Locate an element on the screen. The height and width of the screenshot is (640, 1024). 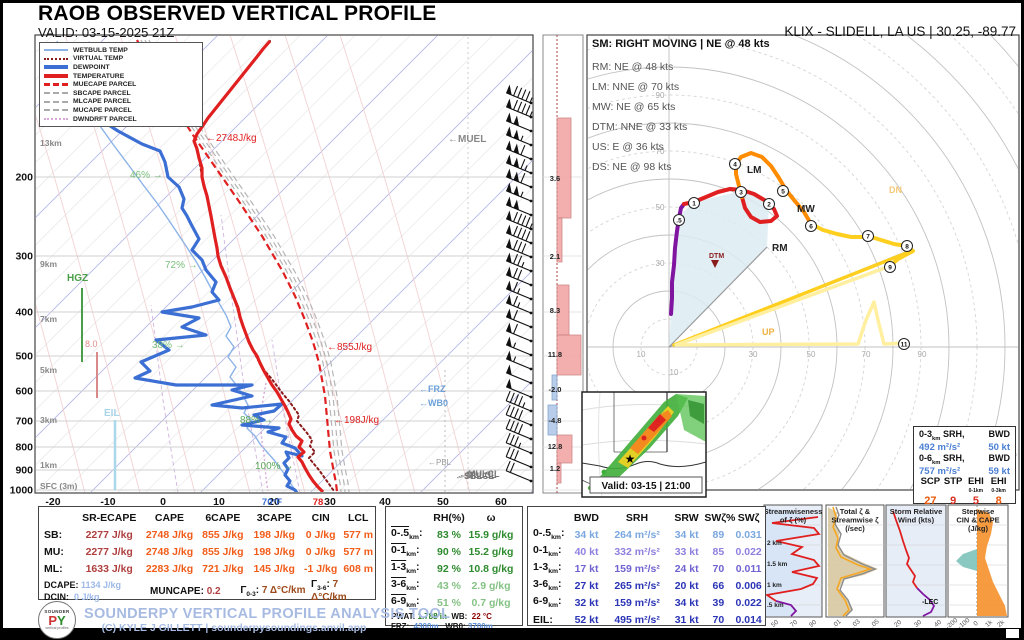
legend-item: DWNDRFT PARCEL is located at coordinates (121, 119).